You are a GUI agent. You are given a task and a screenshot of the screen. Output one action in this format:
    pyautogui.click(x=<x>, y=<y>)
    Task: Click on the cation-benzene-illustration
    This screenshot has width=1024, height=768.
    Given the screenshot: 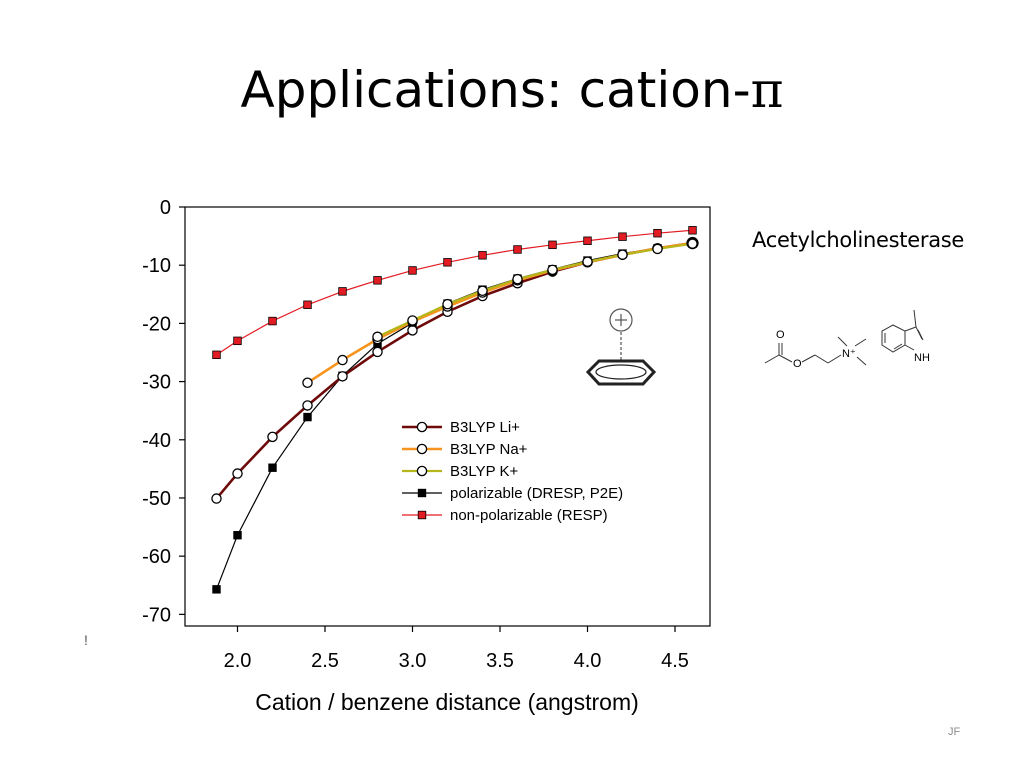 What is the action you would take?
    pyautogui.click(x=621, y=347)
    